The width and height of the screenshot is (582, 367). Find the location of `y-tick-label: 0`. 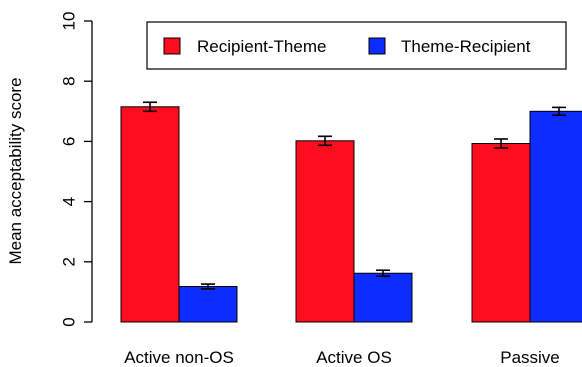

y-tick-label: 0 is located at coordinates (68, 321).